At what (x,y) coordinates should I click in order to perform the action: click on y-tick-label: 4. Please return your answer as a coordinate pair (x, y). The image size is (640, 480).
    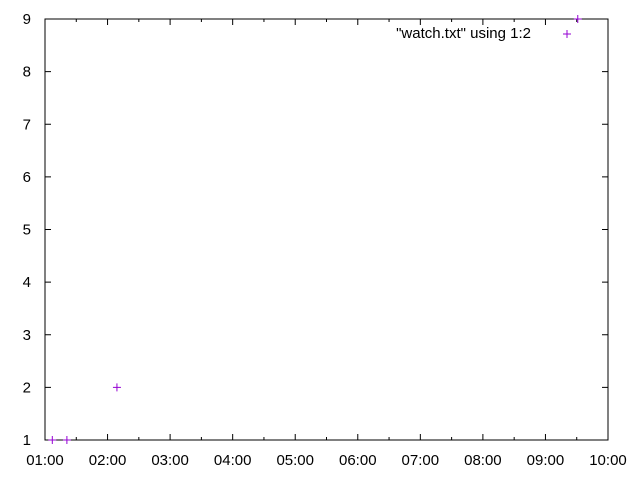
    Looking at the image, I should click on (27, 282).